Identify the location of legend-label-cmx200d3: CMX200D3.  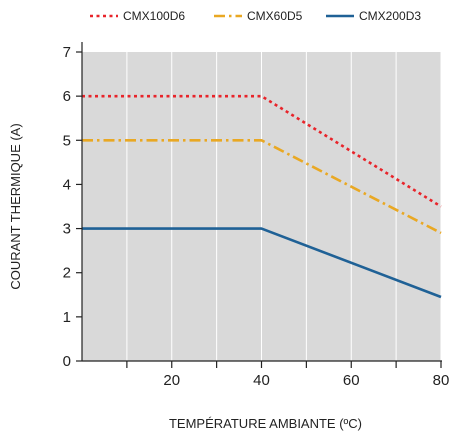
(390, 16).